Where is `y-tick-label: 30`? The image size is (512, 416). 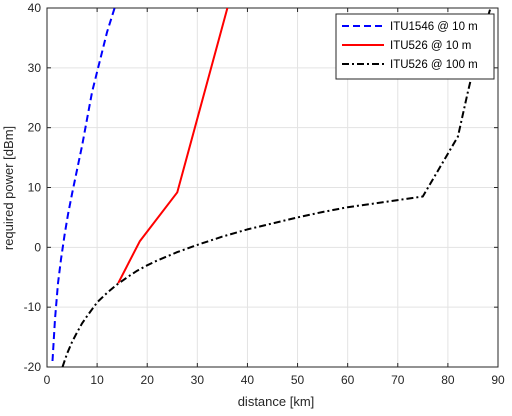 y-tick-label: 30 is located at coordinates (35, 68).